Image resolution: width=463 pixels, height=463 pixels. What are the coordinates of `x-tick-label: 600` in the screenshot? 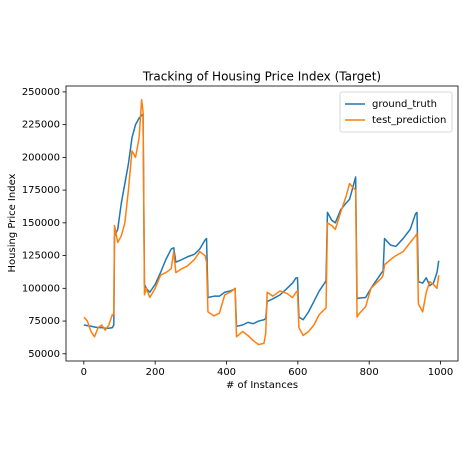 It's located at (297, 372).